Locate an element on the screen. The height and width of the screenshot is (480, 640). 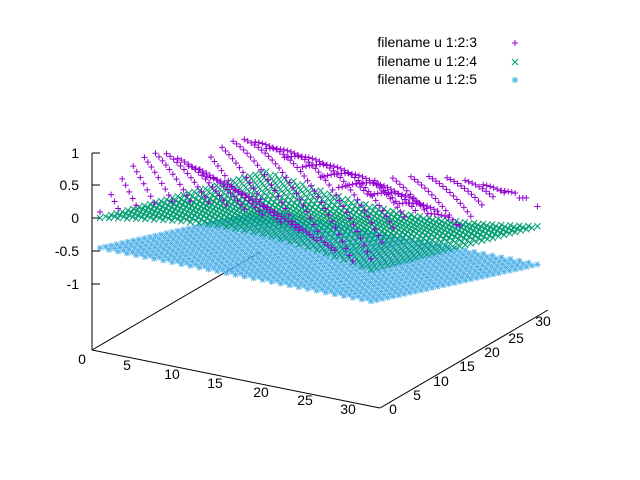
back-axis-line is located at coordinates (176, 301).